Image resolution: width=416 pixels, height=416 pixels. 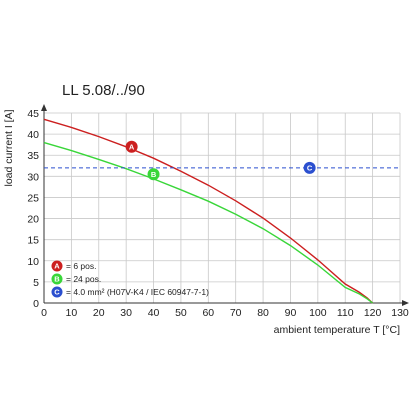 What do you see at coordinates (81, 266) in the screenshot?
I see `legend-entry-text: = 6 pos.` at bounding box center [81, 266].